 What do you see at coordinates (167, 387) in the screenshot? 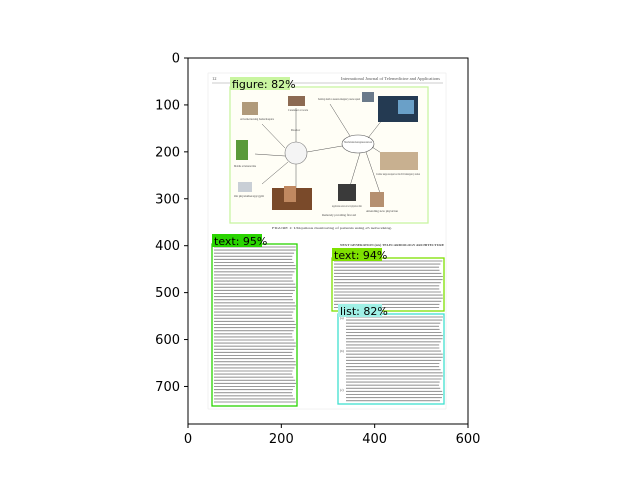
I see `y-tick-label: 700` at bounding box center [167, 387].